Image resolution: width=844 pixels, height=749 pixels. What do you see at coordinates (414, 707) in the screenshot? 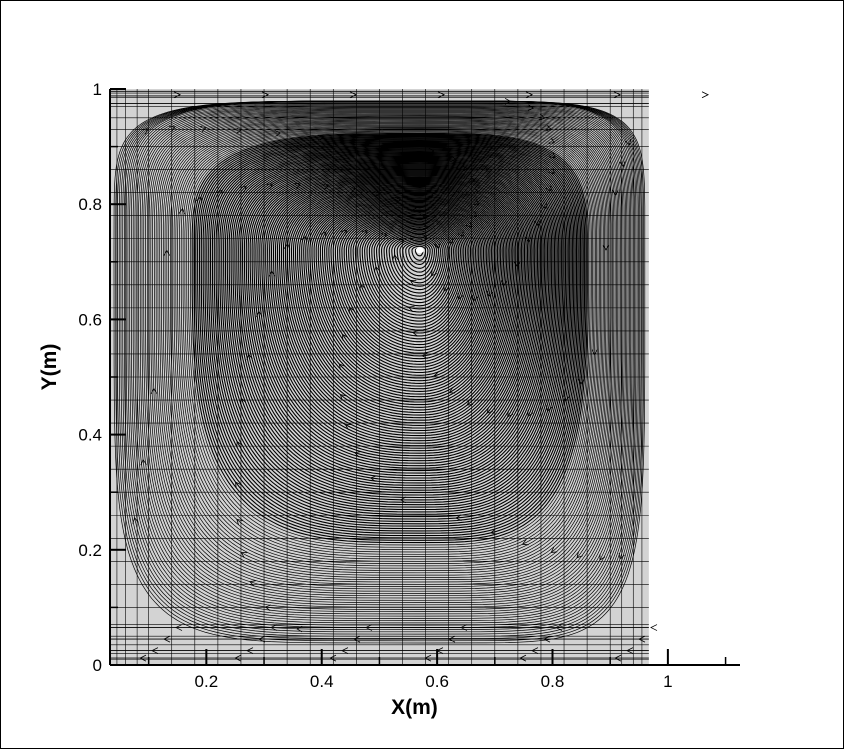
I see `x-axis-label: X(m)` at bounding box center [414, 707].